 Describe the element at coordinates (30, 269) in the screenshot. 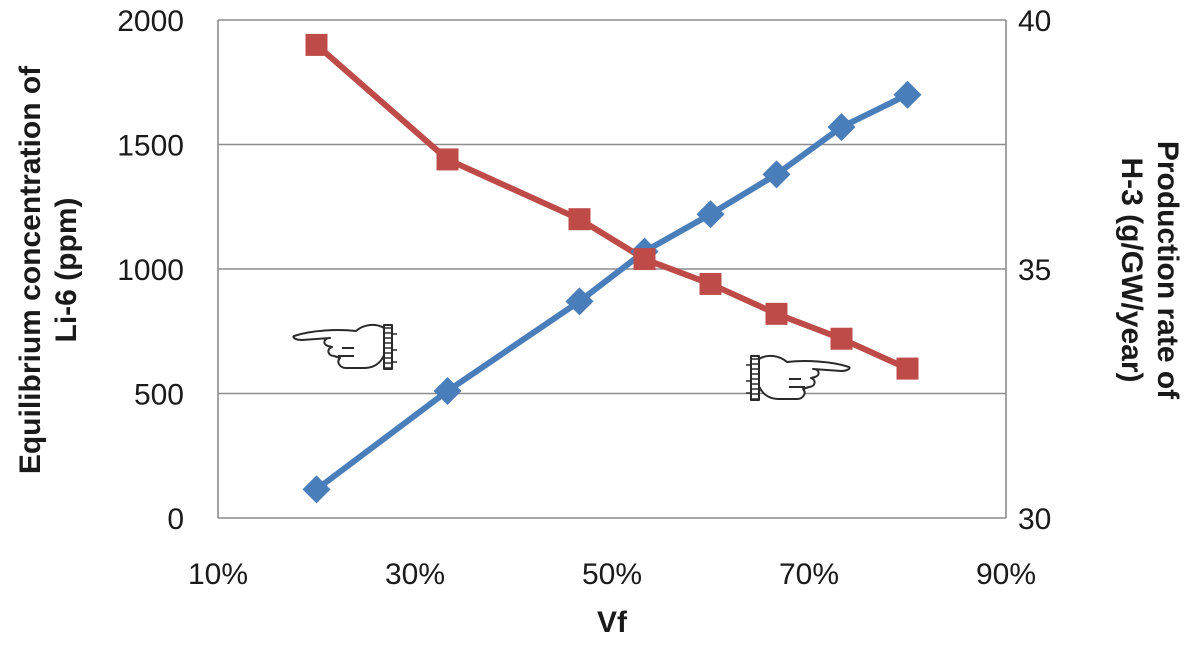

I see `left-axis-title-line-1: Equilibrium concentration of` at that location.